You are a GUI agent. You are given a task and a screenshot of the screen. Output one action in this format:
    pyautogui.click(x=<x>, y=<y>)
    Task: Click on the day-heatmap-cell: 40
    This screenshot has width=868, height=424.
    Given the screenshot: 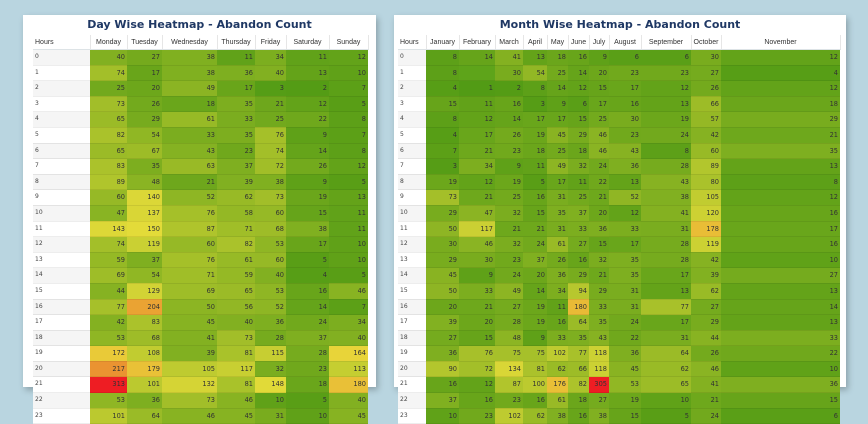 What is the action you would take?
    pyautogui.click(x=348, y=400)
    